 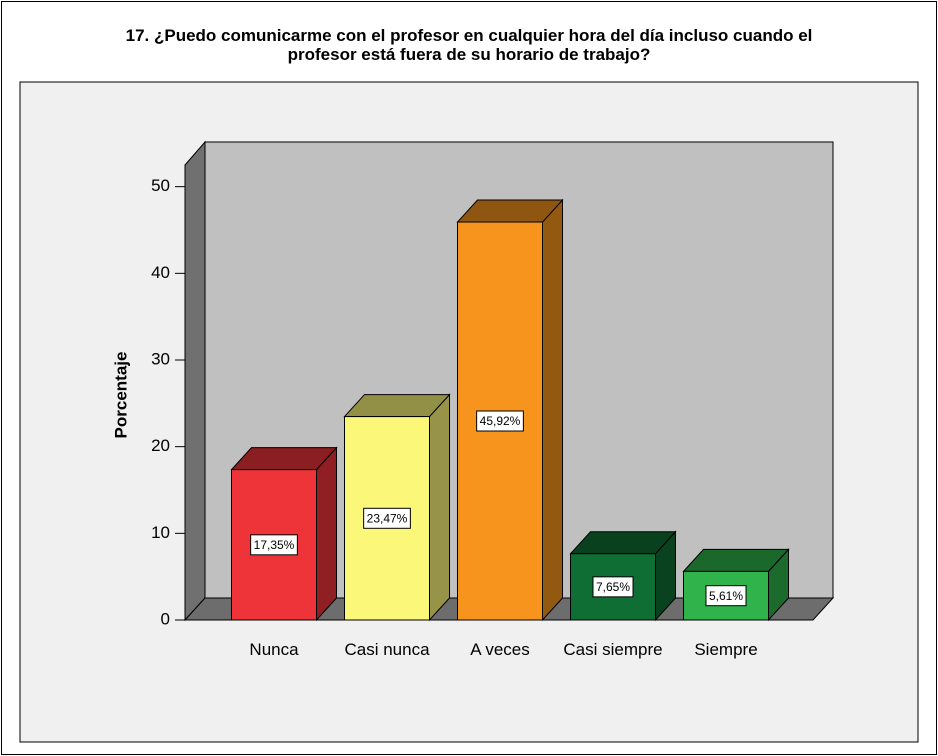 I want to click on y-tick-label: 10, so click(x=160, y=532).